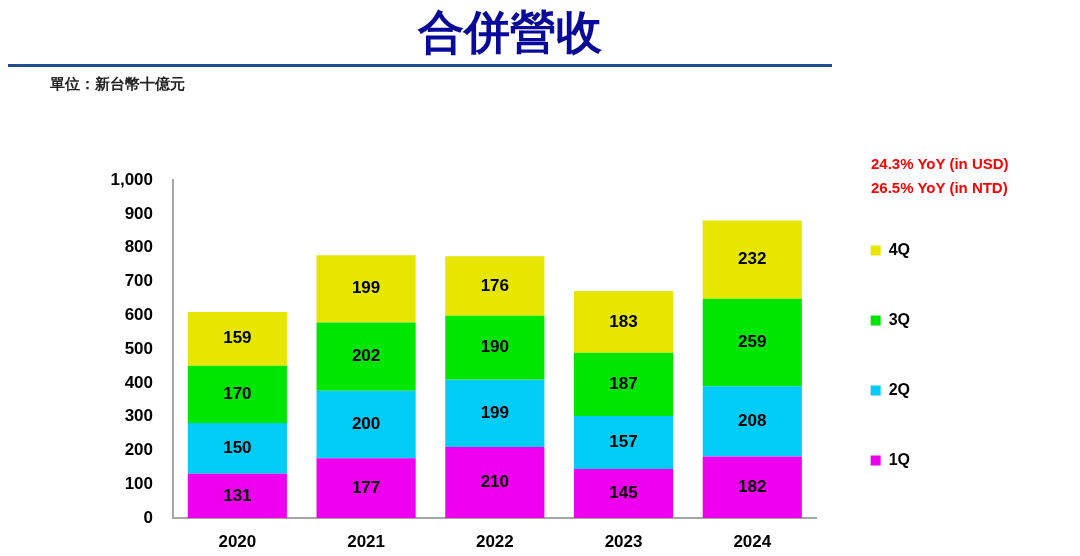 The height and width of the screenshot is (556, 1080). Describe the element at coordinates (138, 382) in the screenshot. I see `y-tick-label: 400` at that location.